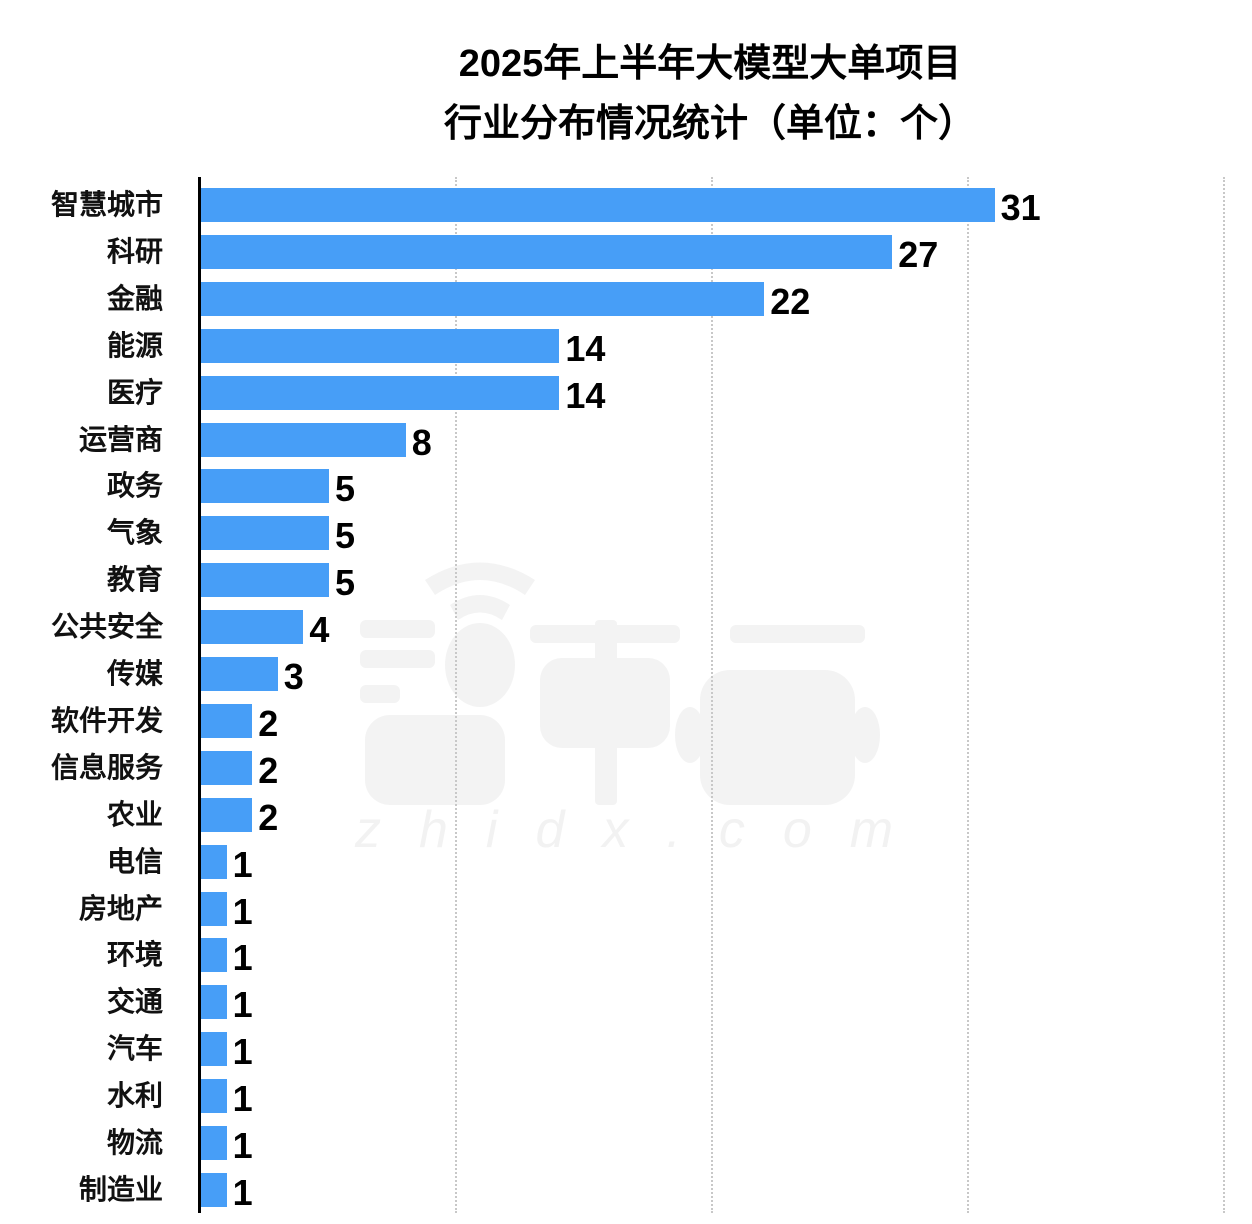  I want to click on category-label: 信息服务, so click(106, 767).